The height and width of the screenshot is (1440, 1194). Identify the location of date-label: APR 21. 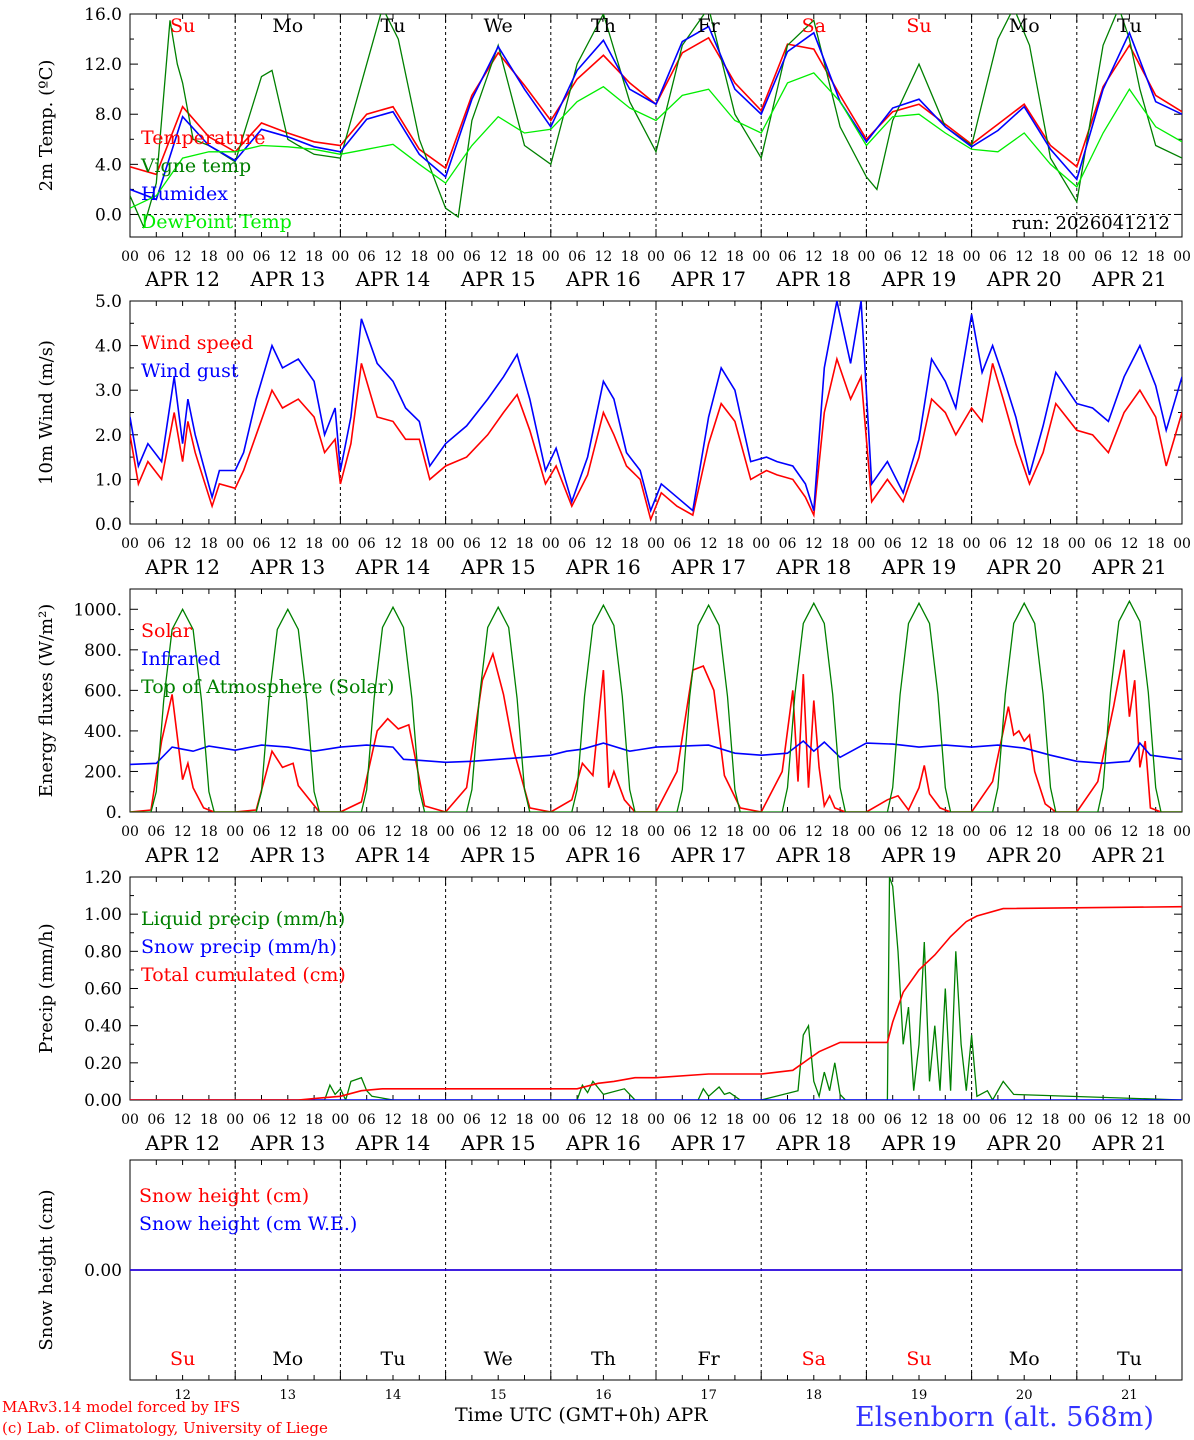
(1129, 279).